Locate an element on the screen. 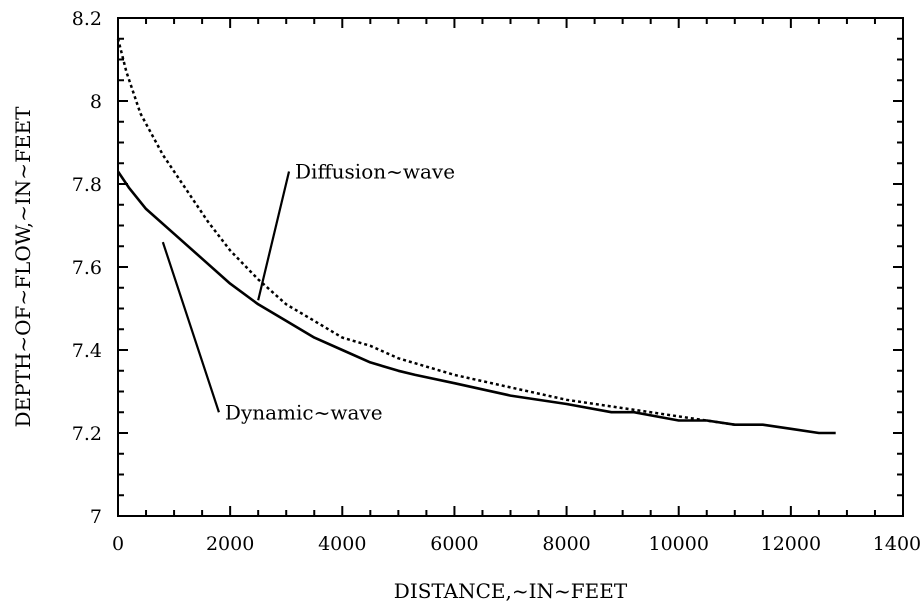 Image resolution: width=920 pixels, height=608 pixels. y-tick-label: 7 is located at coordinates (96, 517).